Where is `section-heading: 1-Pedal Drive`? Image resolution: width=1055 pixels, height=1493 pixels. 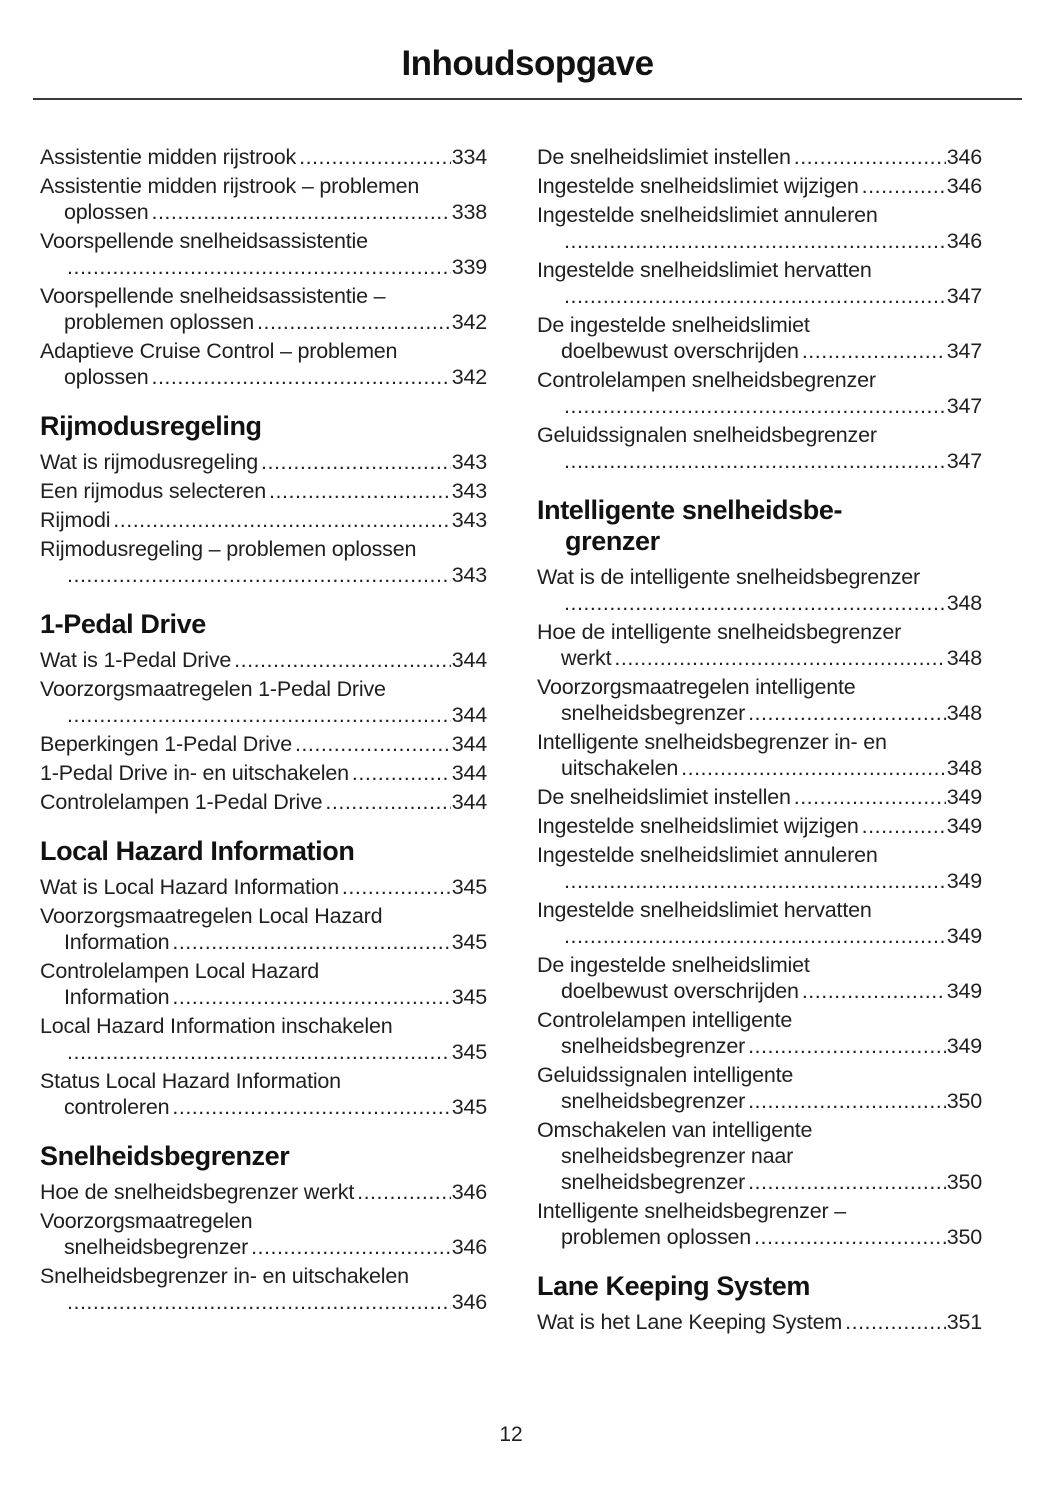 section-heading: 1-Pedal Drive is located at coordinates (263, 624).